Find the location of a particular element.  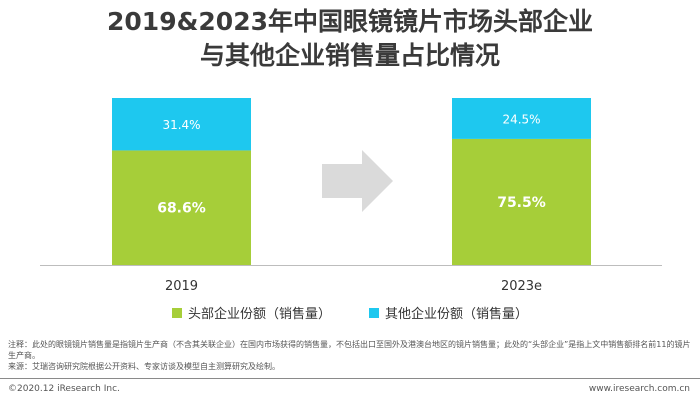

legend-label-head: 头部企业份额（销售量） is located at coordinates (259, 314).